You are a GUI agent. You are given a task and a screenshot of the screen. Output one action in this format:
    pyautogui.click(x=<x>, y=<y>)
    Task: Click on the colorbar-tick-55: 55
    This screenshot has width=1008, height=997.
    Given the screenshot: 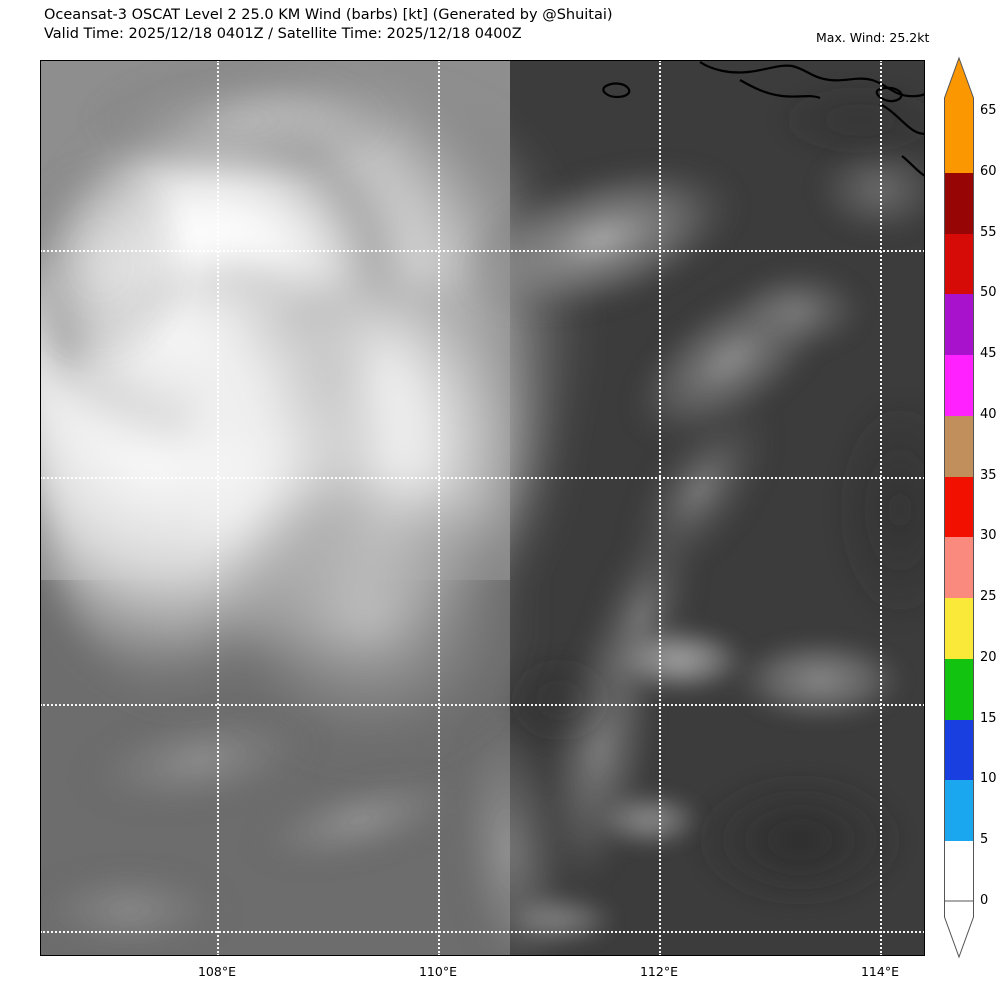 What is the action you would take?
    pyautogui.click(x=988, y=232)
    